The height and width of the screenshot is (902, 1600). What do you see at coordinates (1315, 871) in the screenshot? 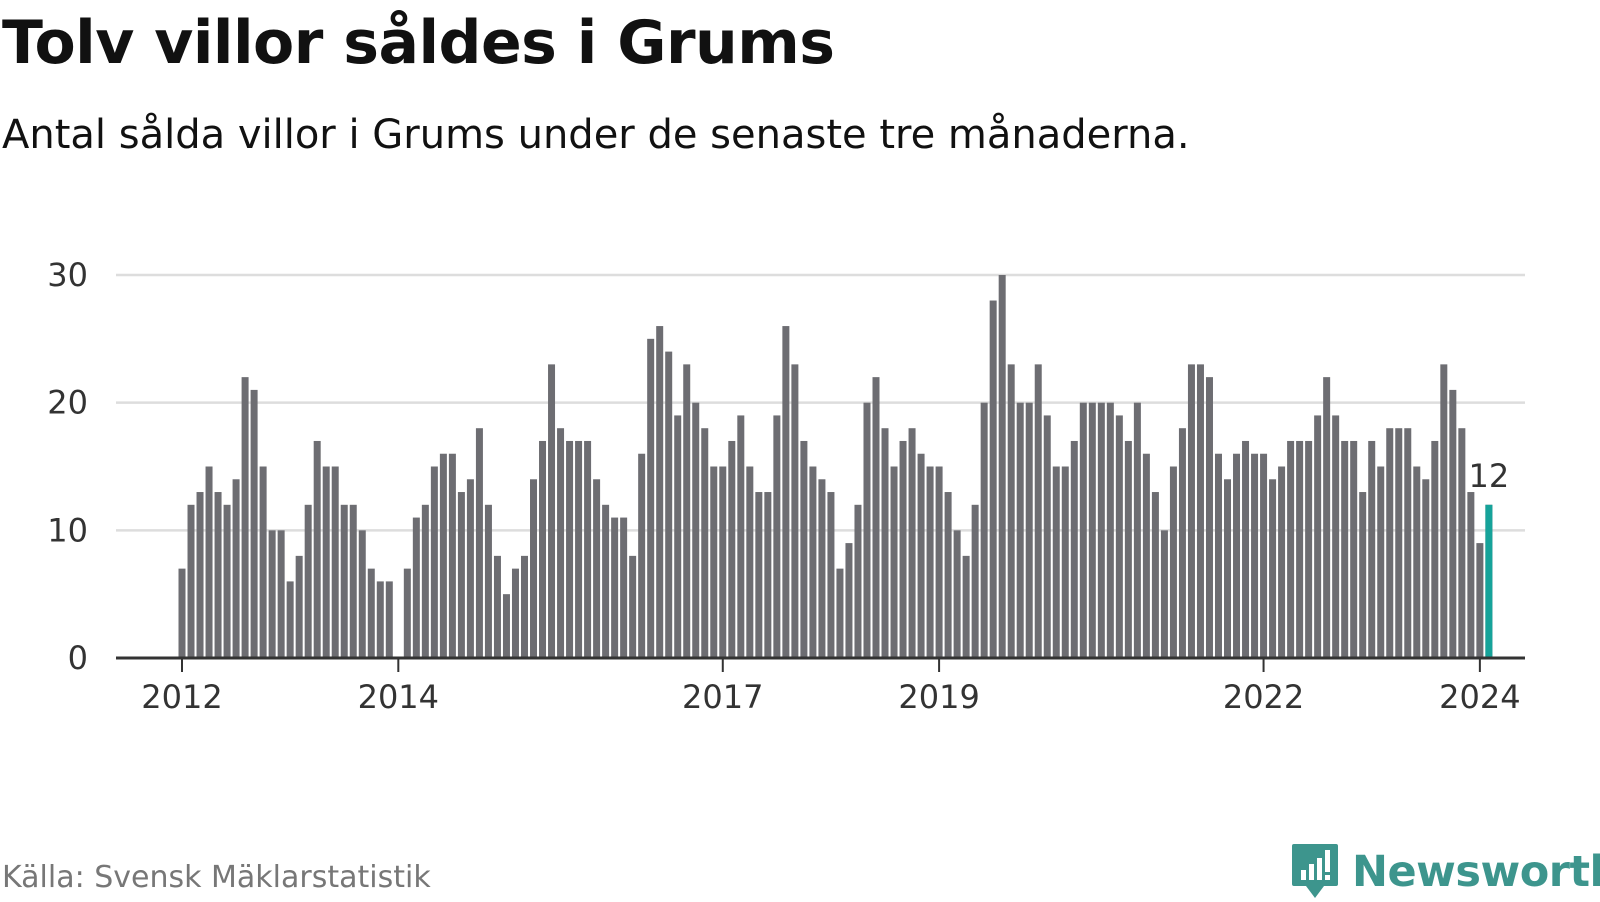
I see `newsworthy-logo-icon` at bounding box center [1315, 871].